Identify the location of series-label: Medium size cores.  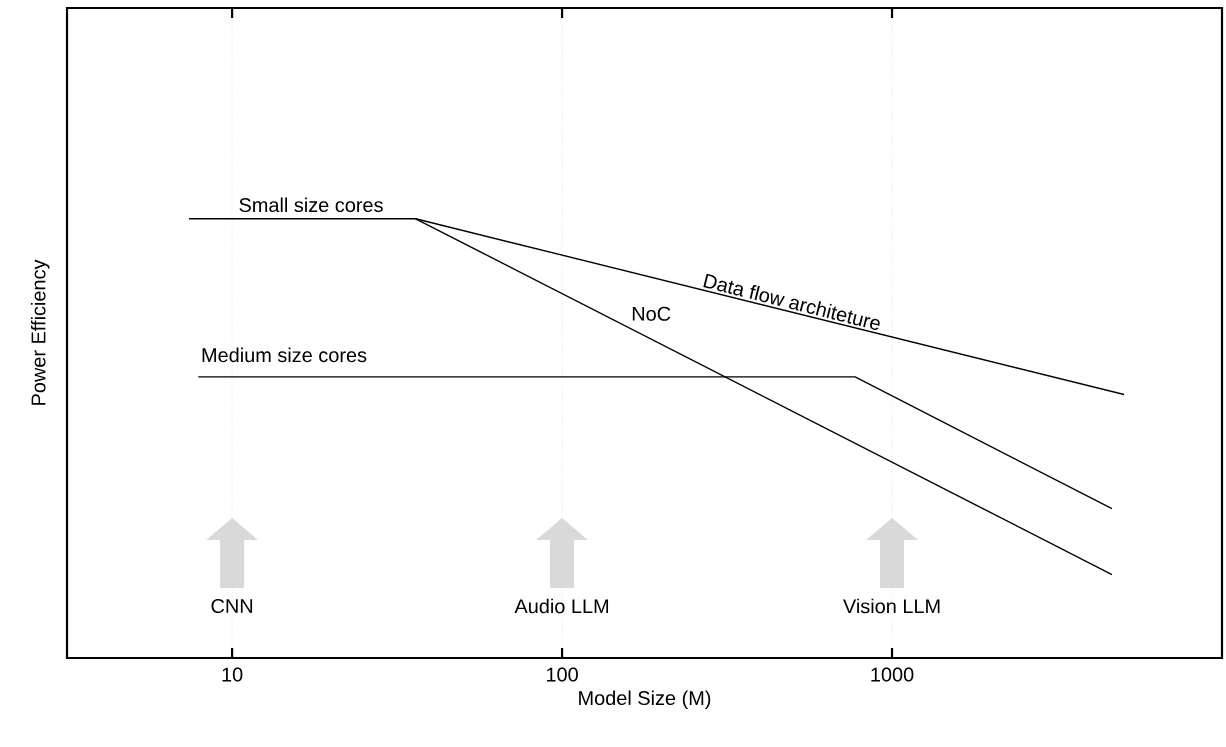
(284, 355).